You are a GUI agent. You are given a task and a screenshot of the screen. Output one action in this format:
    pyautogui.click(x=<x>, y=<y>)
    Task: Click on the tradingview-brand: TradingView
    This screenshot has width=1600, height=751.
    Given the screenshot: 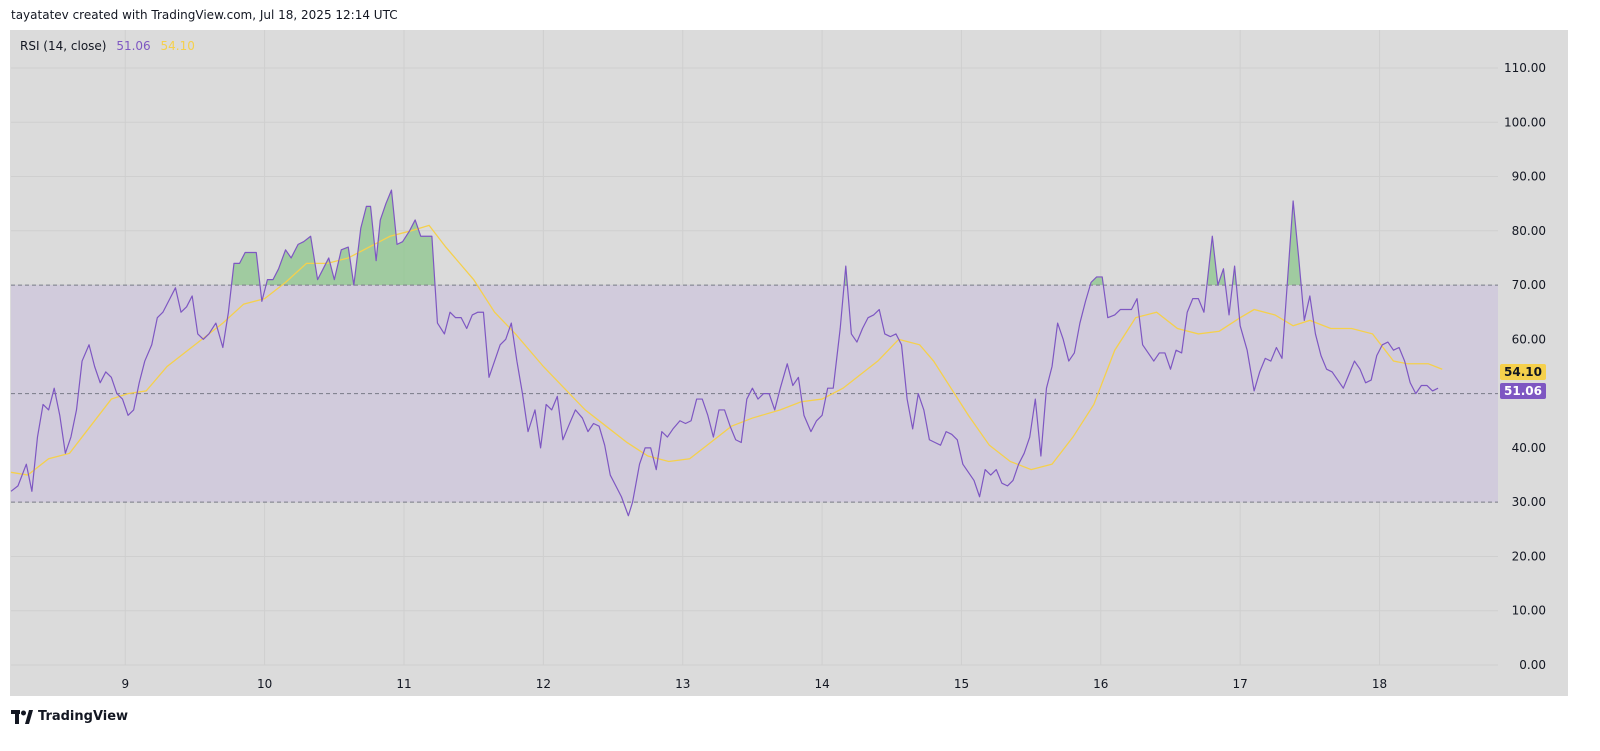 What is the action you would take?
    pyautogui.click(x=69, y=716)
    